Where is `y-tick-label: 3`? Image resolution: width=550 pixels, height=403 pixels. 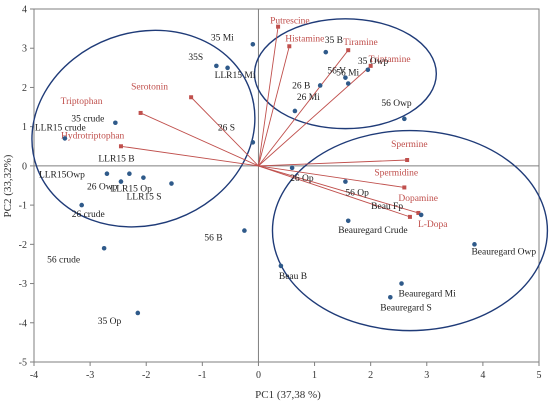 y-tick-label: 3 is located at coordinates (24, 49).